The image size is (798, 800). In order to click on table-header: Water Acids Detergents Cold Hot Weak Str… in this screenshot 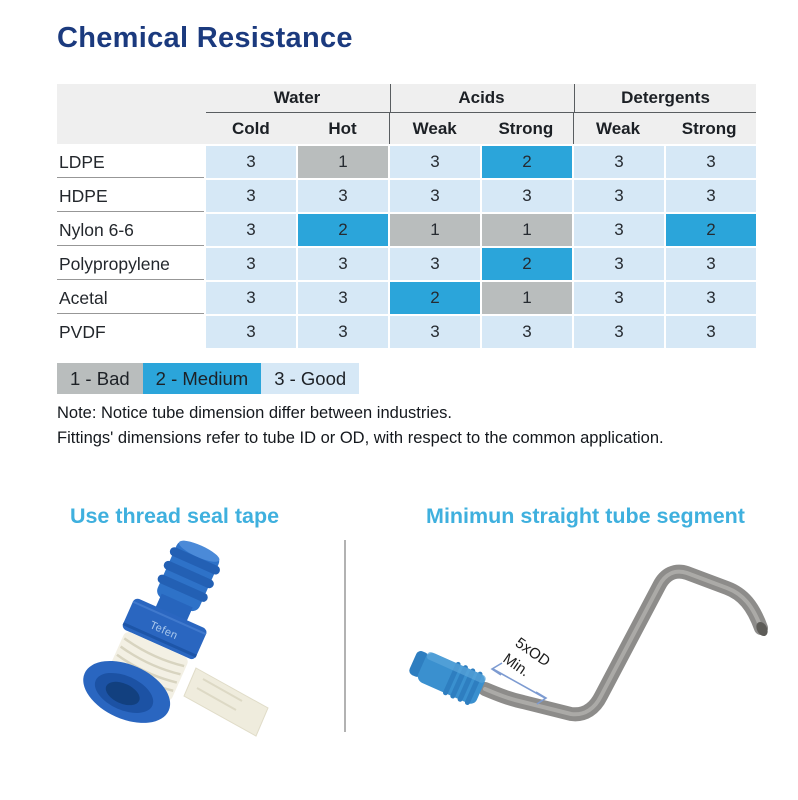, I will do `click(406, 114)`.